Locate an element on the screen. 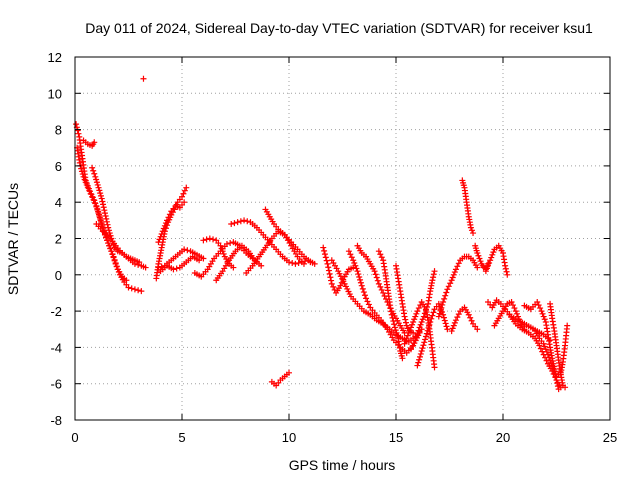 Image resolution: width=640 pixels, height=480 pixels. x-tick-label: 25 is located at coordinates (610, 437).